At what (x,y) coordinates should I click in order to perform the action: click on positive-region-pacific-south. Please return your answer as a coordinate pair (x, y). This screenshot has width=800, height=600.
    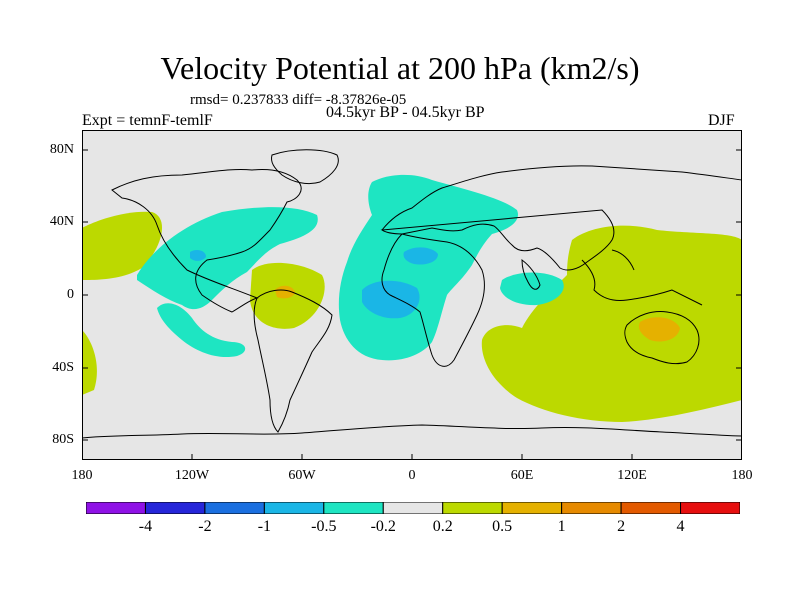
    Looking at the image, I should click on (89, 362).